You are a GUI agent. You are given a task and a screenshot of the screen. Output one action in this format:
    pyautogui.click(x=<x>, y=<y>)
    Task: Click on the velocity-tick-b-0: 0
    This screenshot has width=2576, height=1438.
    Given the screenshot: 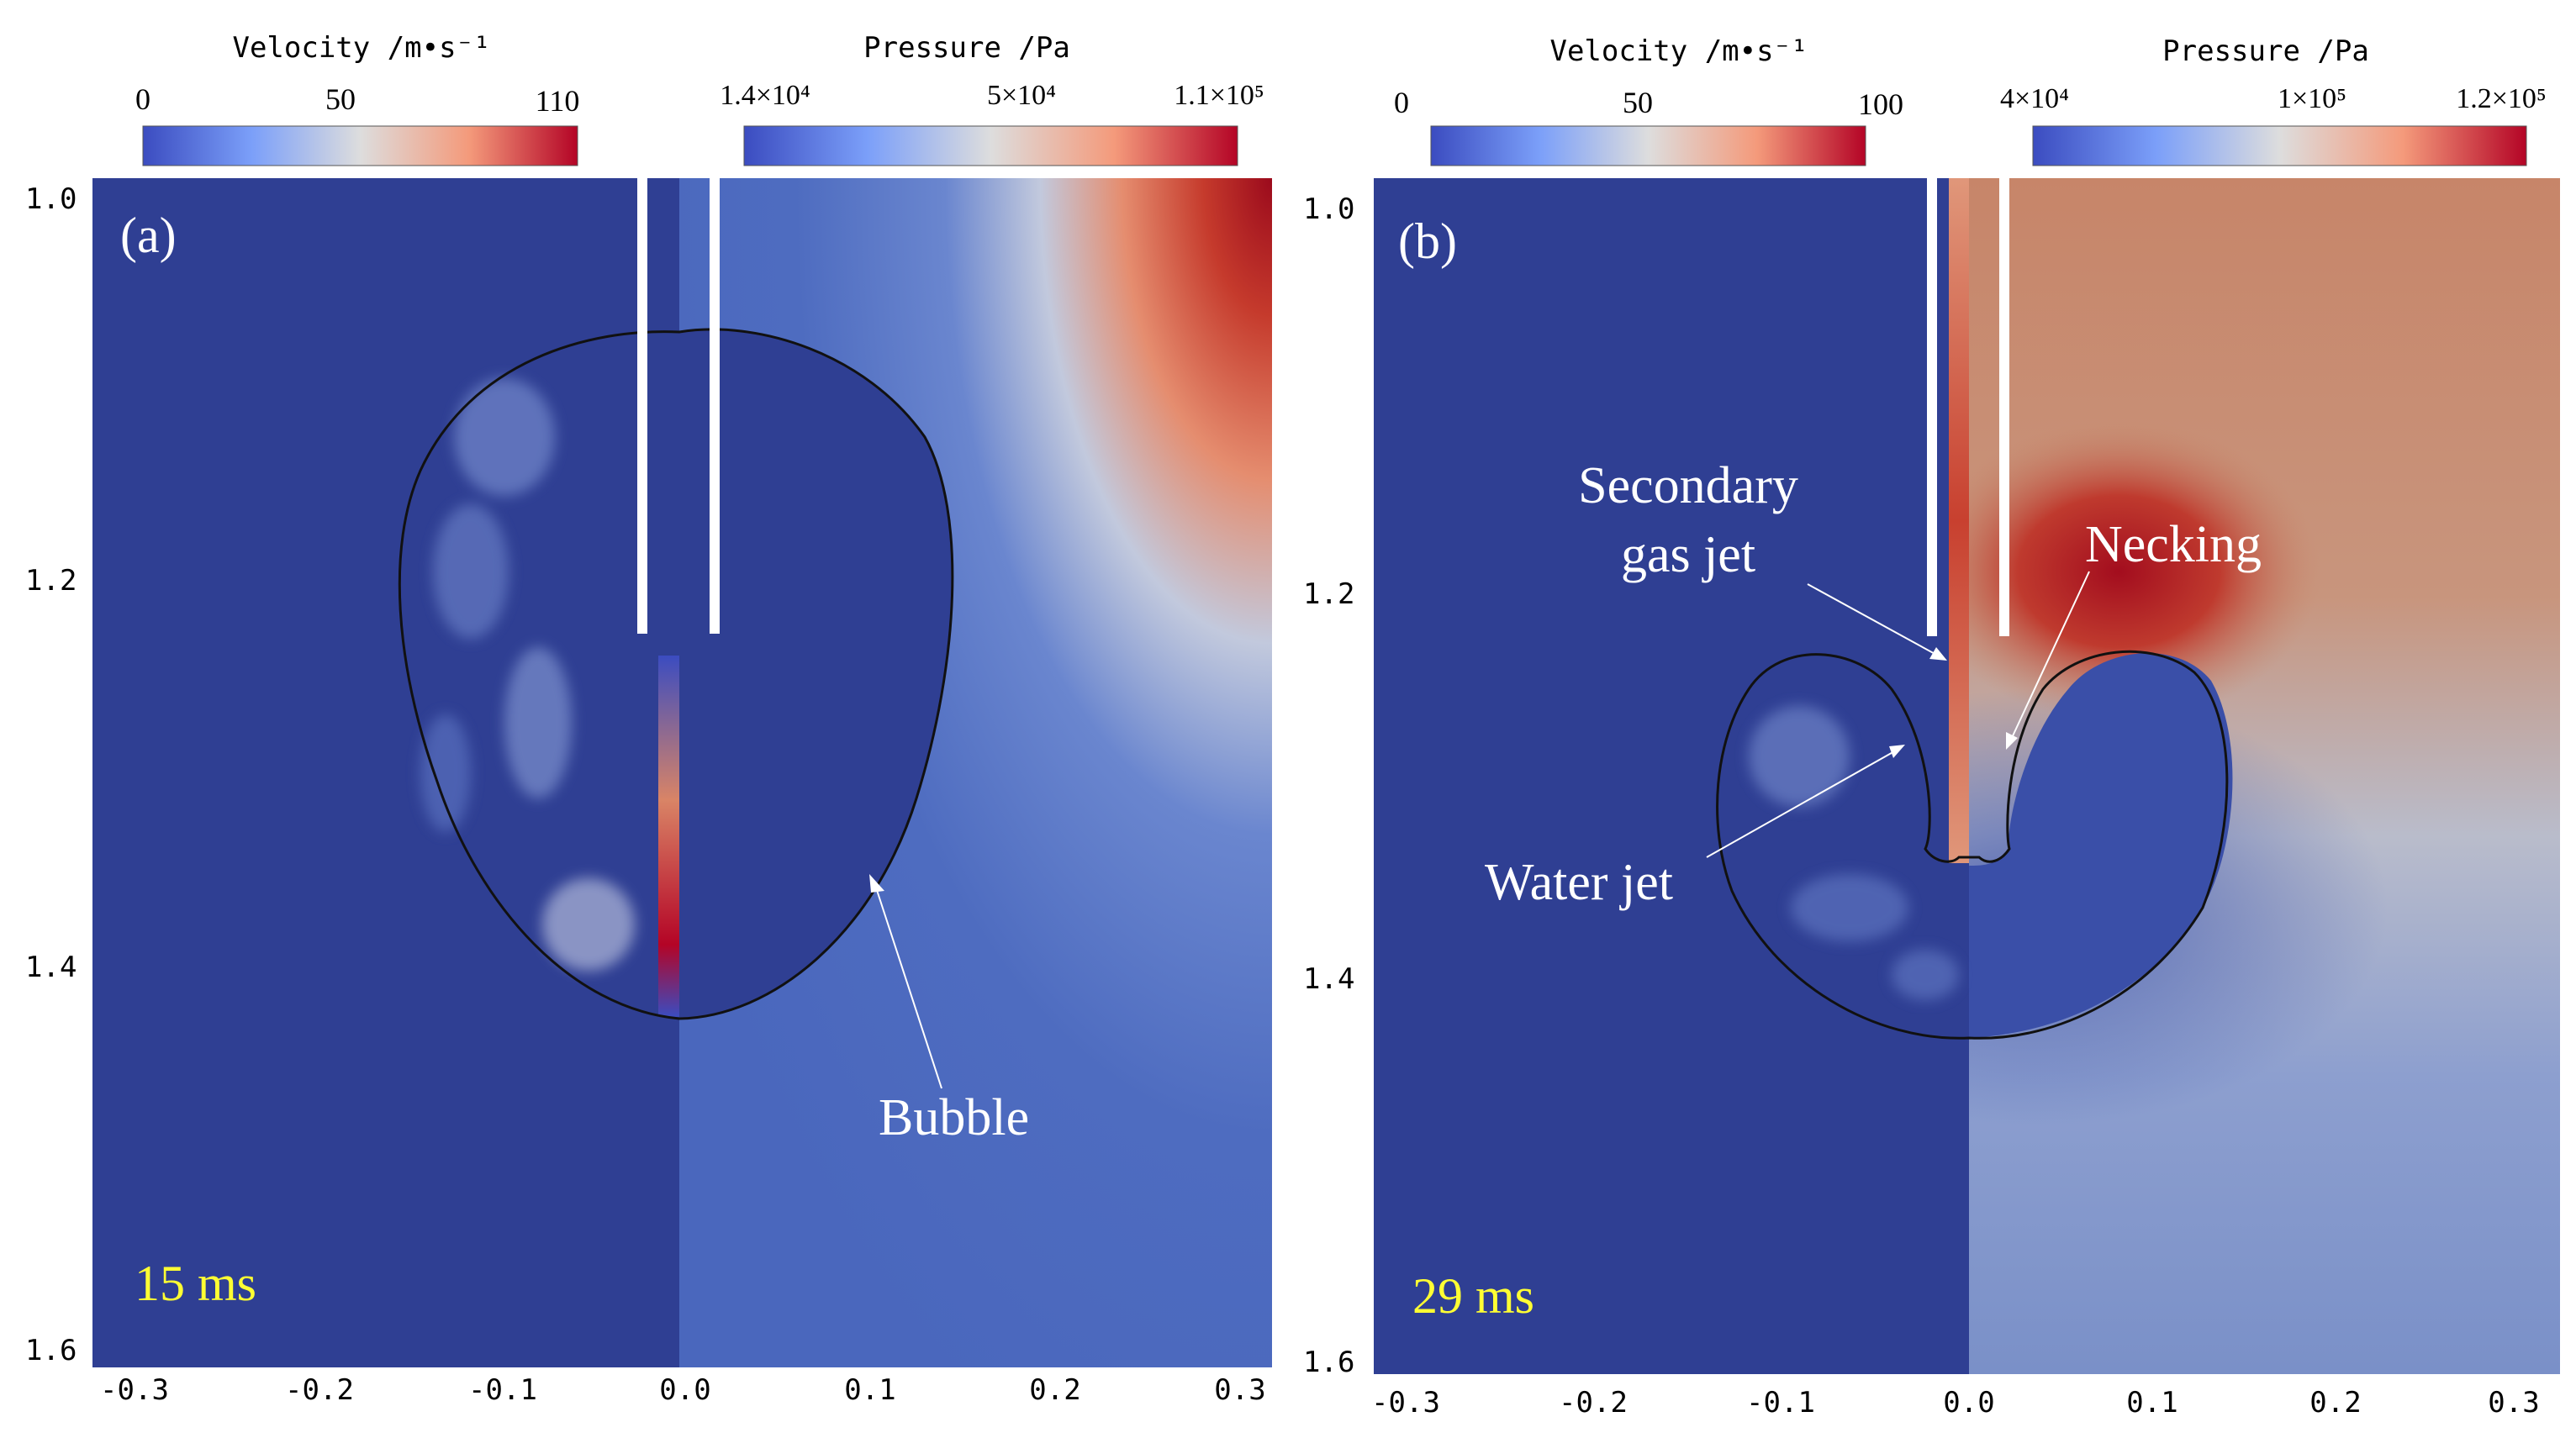 What is the action you would take?
    pyautogui.click(x=1401, y=103)
    